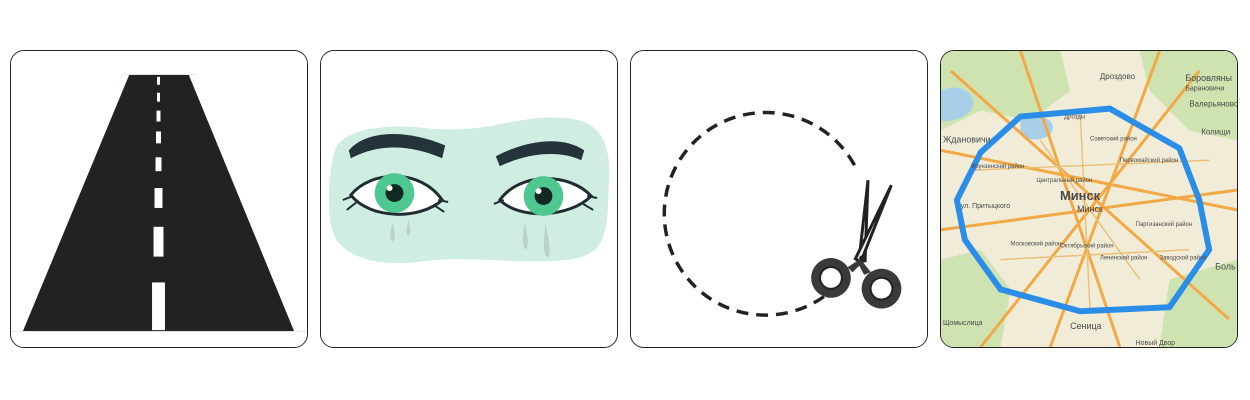 The height and width of the screenshot is (400, 1250). What do you see at coordinates (1215, 131) in the screenshot?
I see `map-label-kolishchi: Колищи` at bounding box center [1215, 131].